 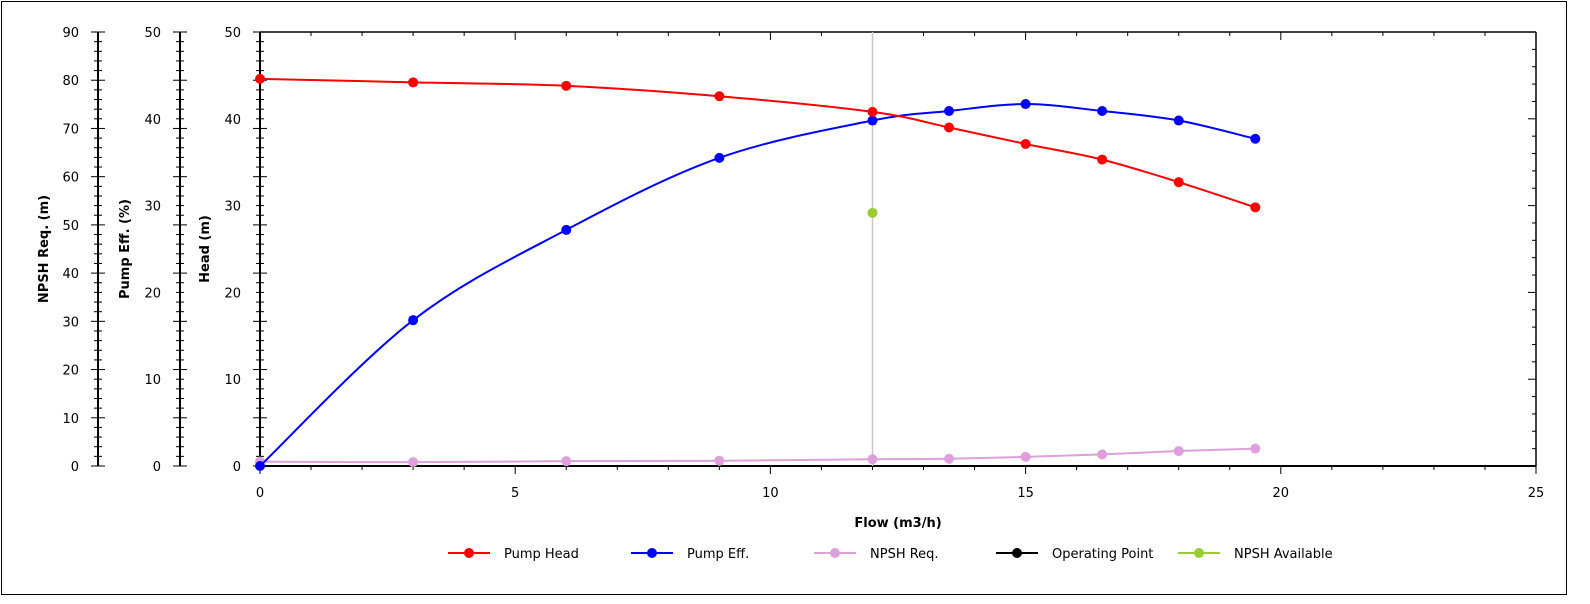 What do you see at coordinates (70, 226) in the screenshot?
I see `npsh-tick-label: 50` at bounding box center [70, 226].